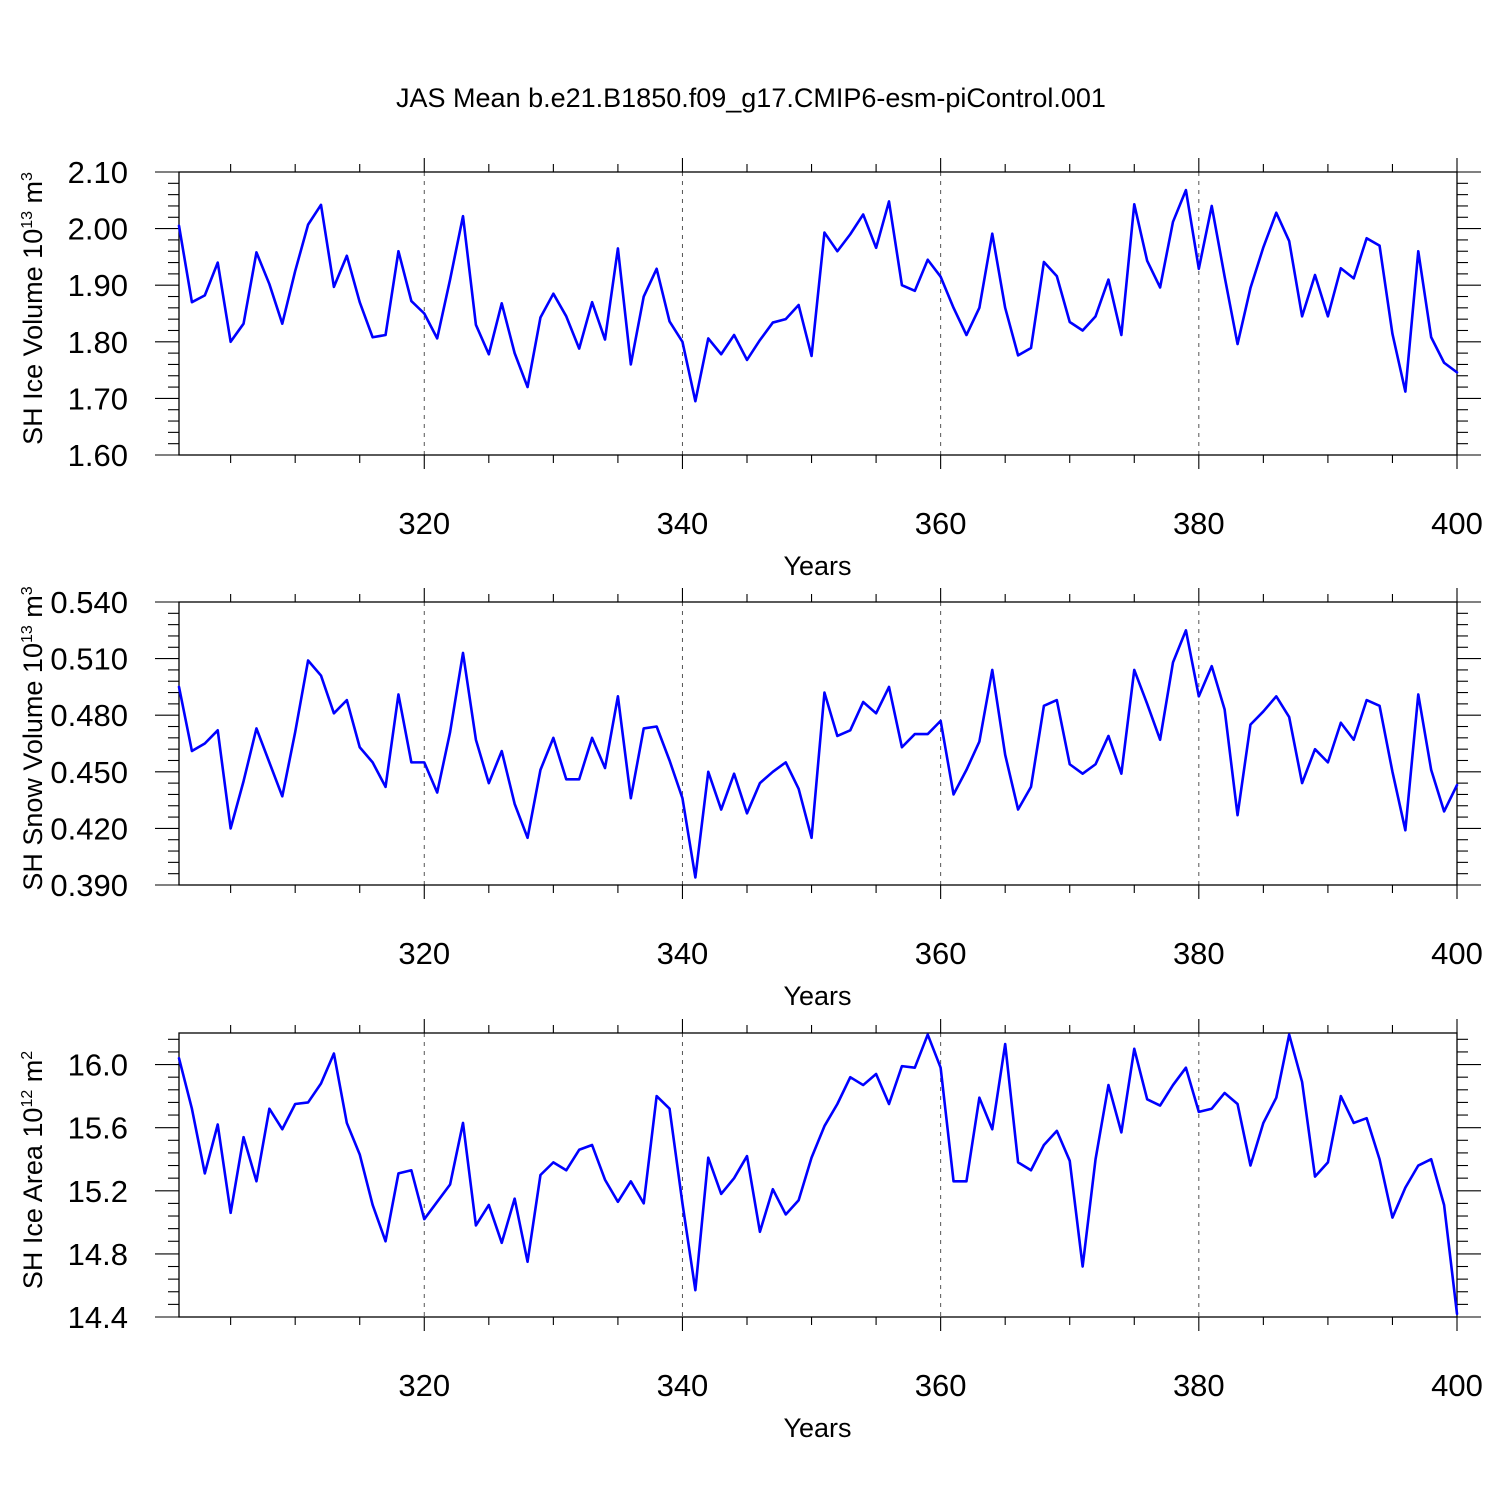 The width and height of the screenshot is (1500, 1500). Describe the element at coordinates (89, 659) in the screenshot. I see `y-tick-label: 0.510` at that location.